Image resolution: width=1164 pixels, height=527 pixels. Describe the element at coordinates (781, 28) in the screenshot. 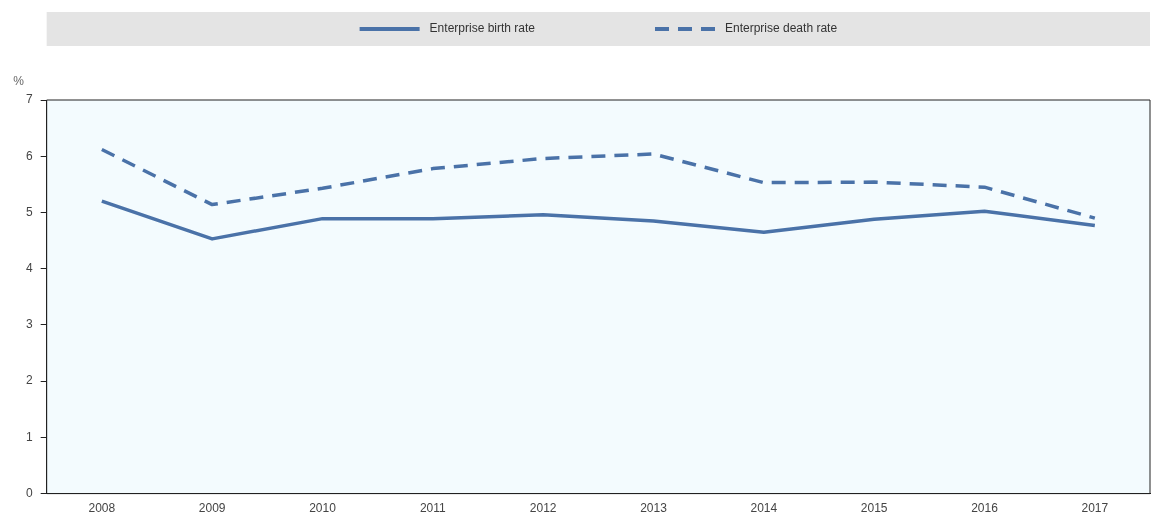

I see `legend-label: Enterprise death rate` at that location.